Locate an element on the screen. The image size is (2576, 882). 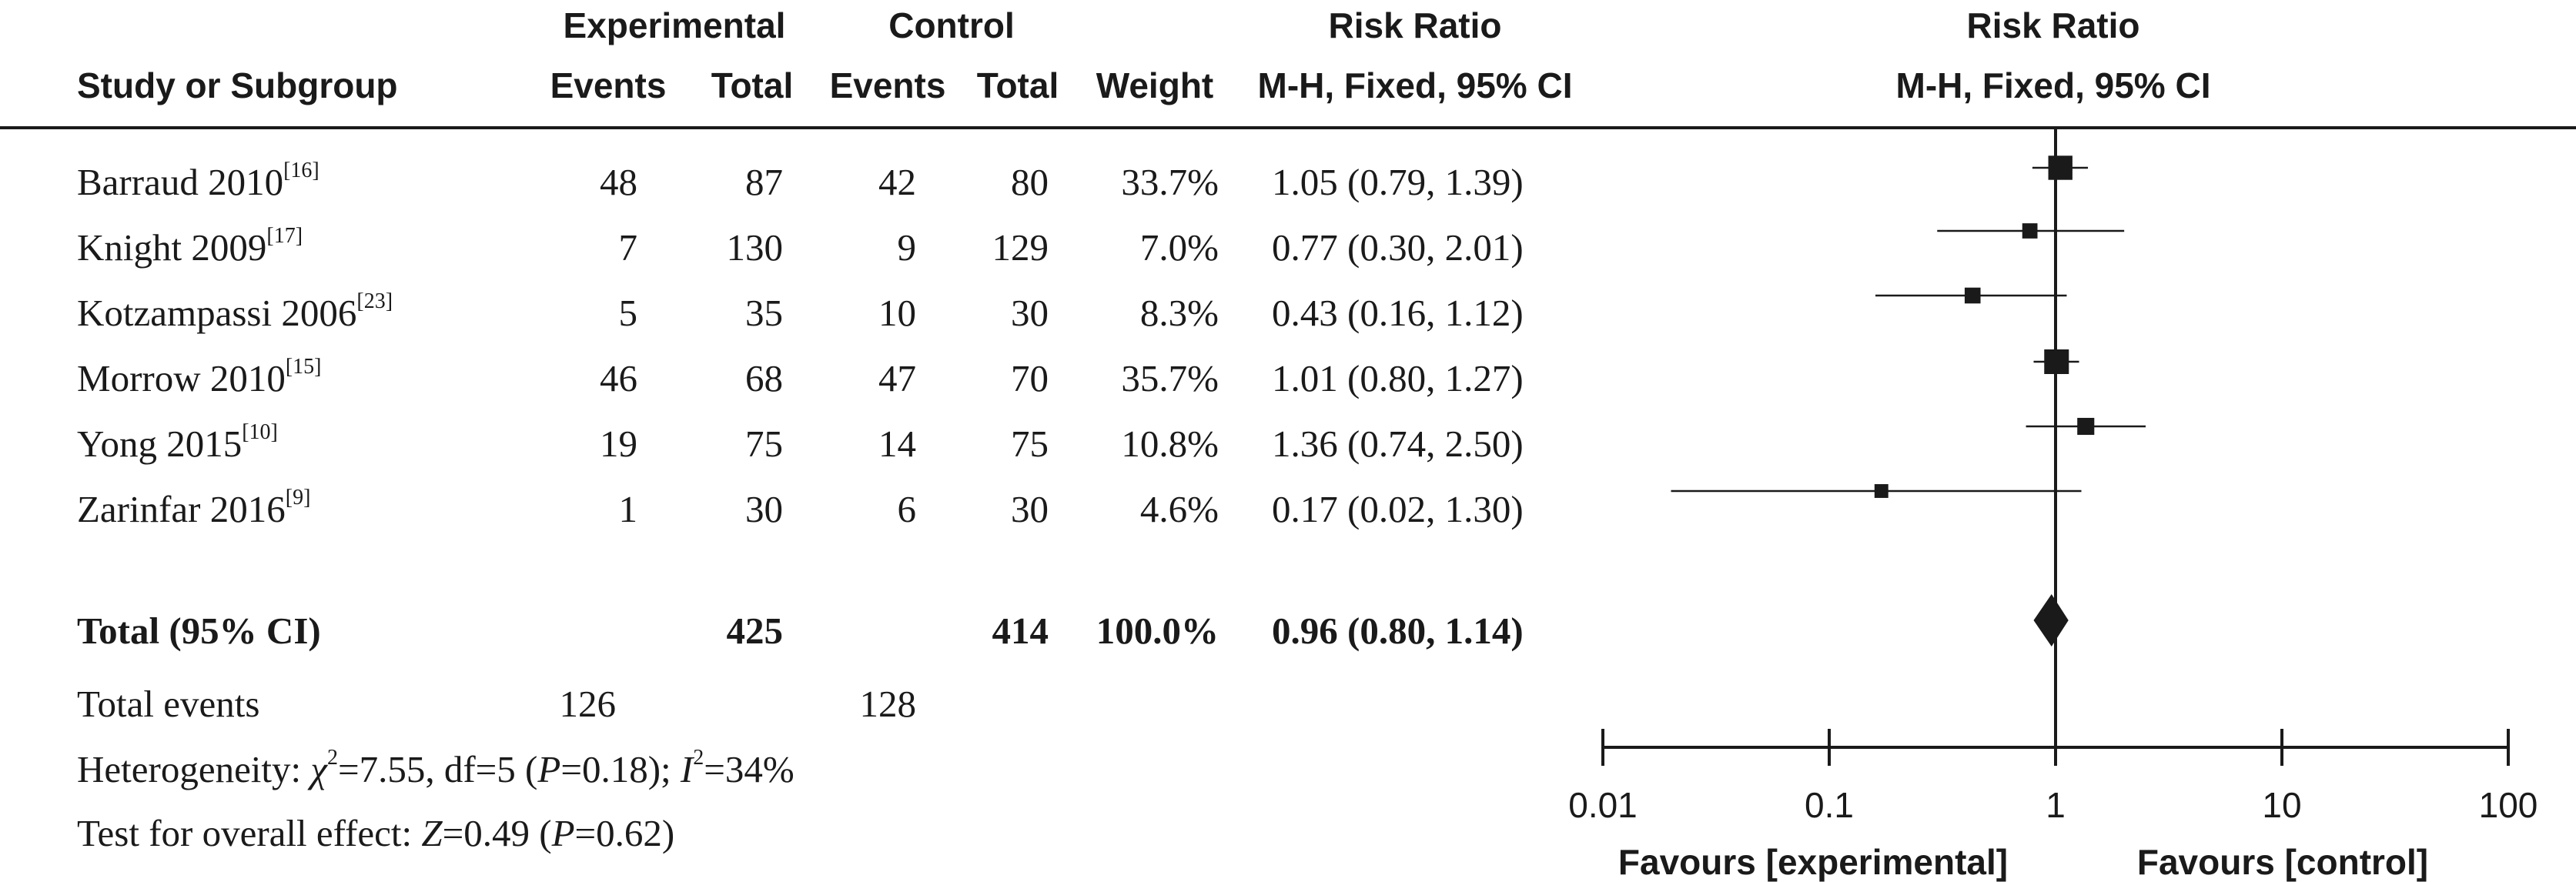
total-label: Total (95% CI) is located at coordinates (199, 631).